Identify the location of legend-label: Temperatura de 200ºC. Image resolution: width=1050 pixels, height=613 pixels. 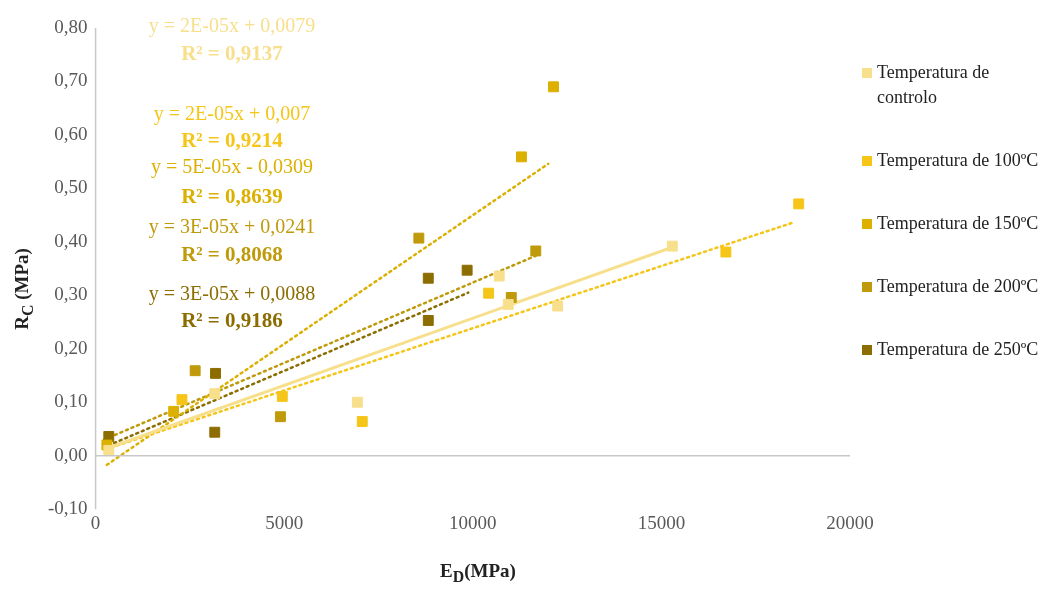
(958, 286).